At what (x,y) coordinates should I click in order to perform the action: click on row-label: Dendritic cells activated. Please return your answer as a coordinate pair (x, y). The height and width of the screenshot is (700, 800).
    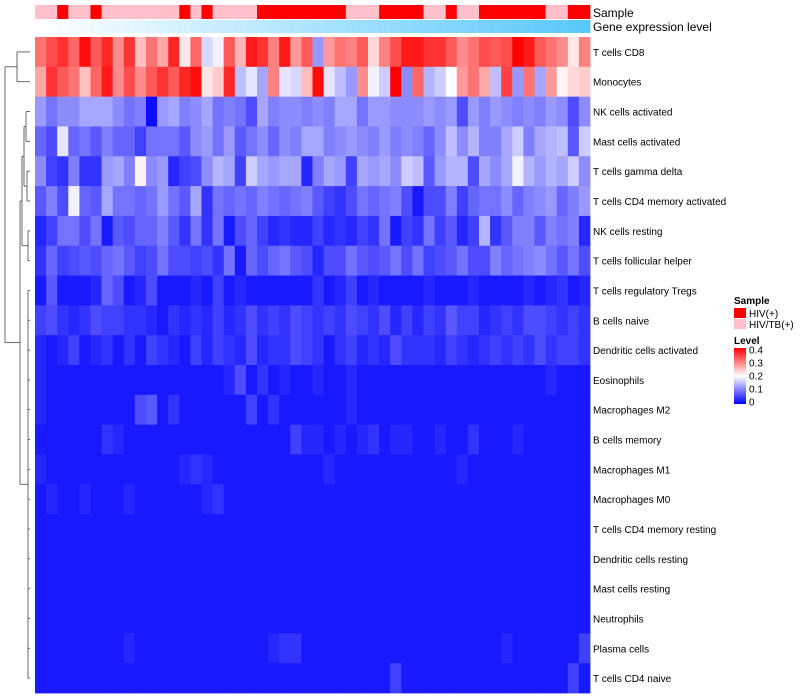
    Looking at the image, I should click on (645, 351).